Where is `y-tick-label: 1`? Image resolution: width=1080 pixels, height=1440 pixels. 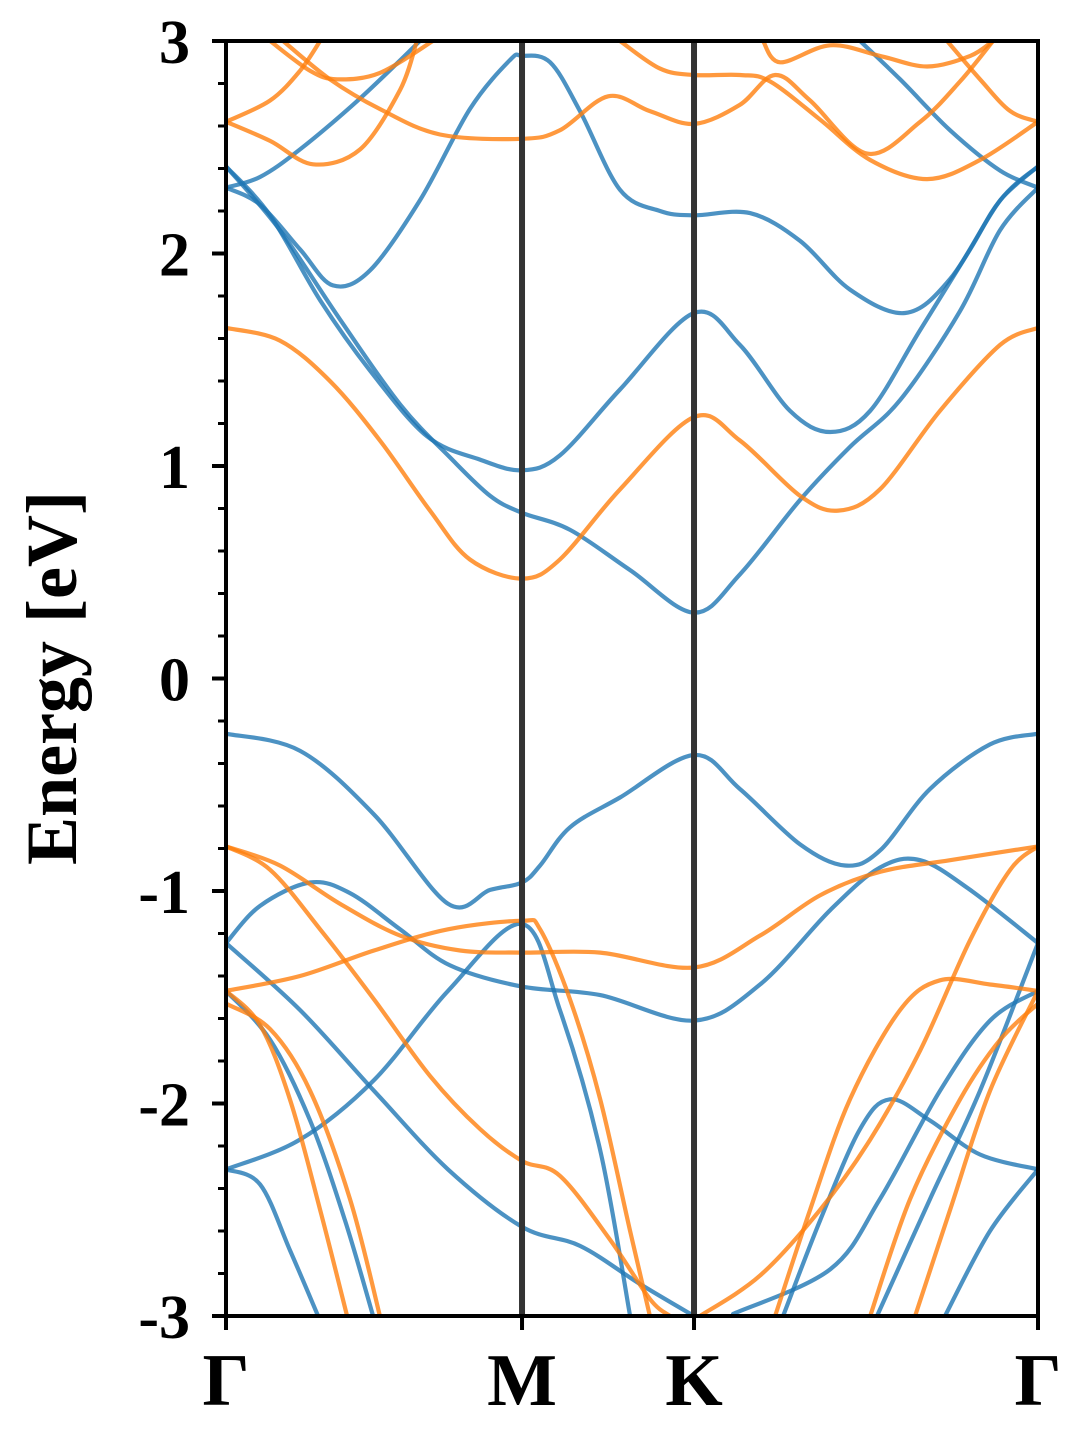
y-tick-label: 1 is located at coordinates (174, 468).